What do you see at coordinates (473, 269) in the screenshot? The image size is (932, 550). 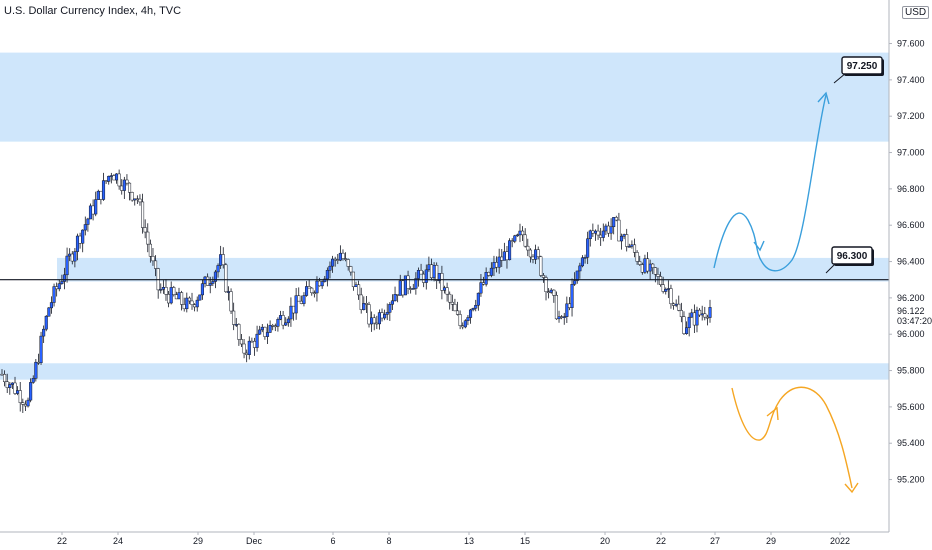 I see `mid-pivot-zone` at bounding box center [473, 269].